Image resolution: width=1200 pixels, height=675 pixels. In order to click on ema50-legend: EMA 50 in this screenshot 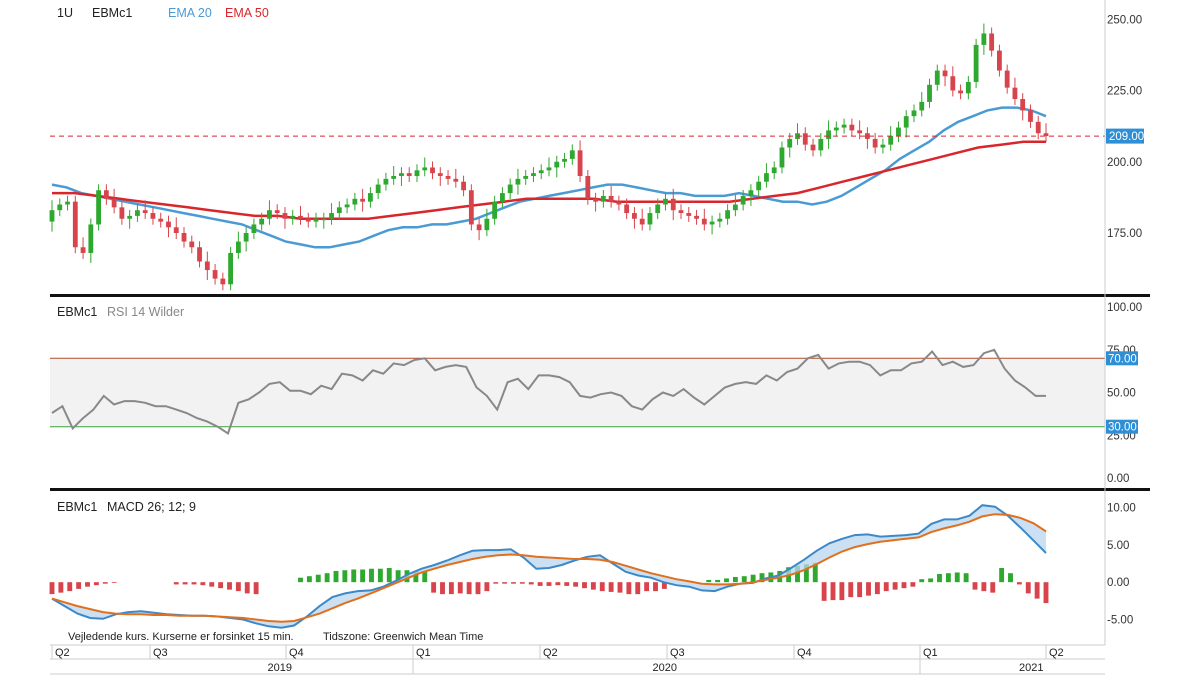, I will do `click(247, 13)`.